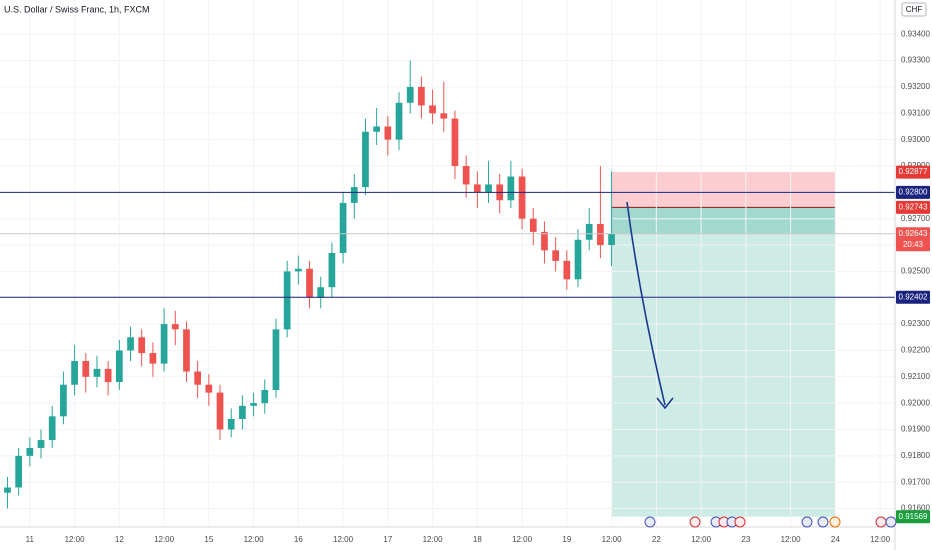 This screenshot has height=550, width=932. I want to click on target-zone, so click(723, 362).